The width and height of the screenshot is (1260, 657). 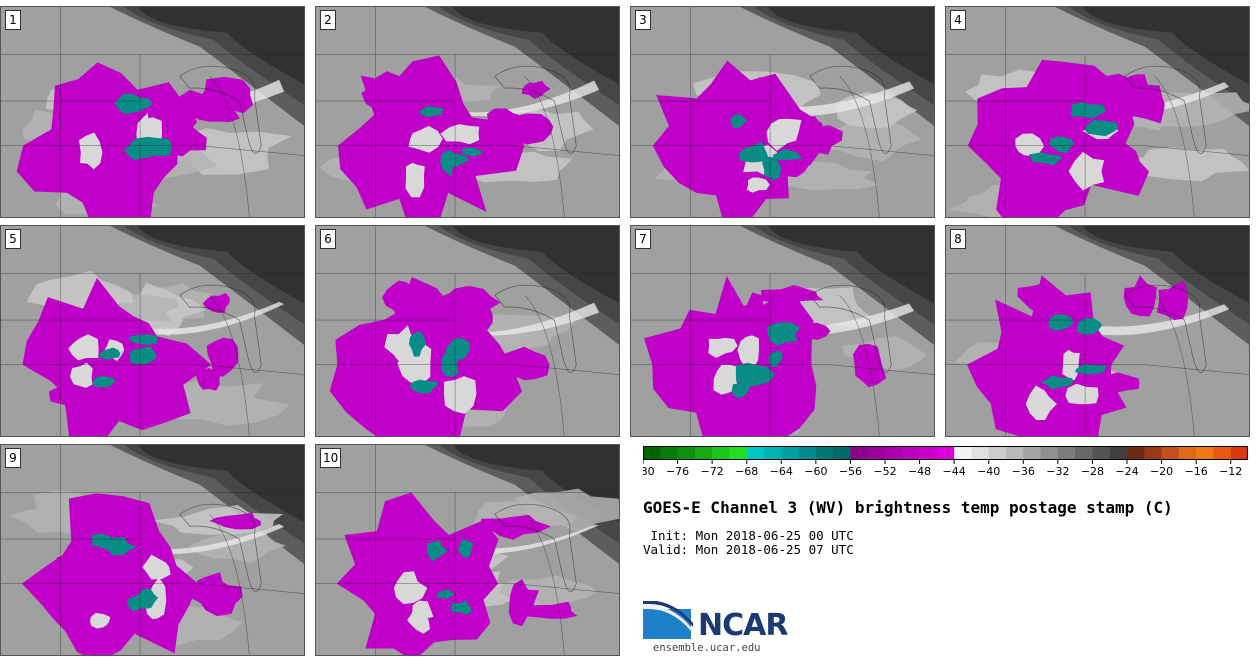 I want to click on colorbar-tick-label: −28, so click(x=1092, y=471).